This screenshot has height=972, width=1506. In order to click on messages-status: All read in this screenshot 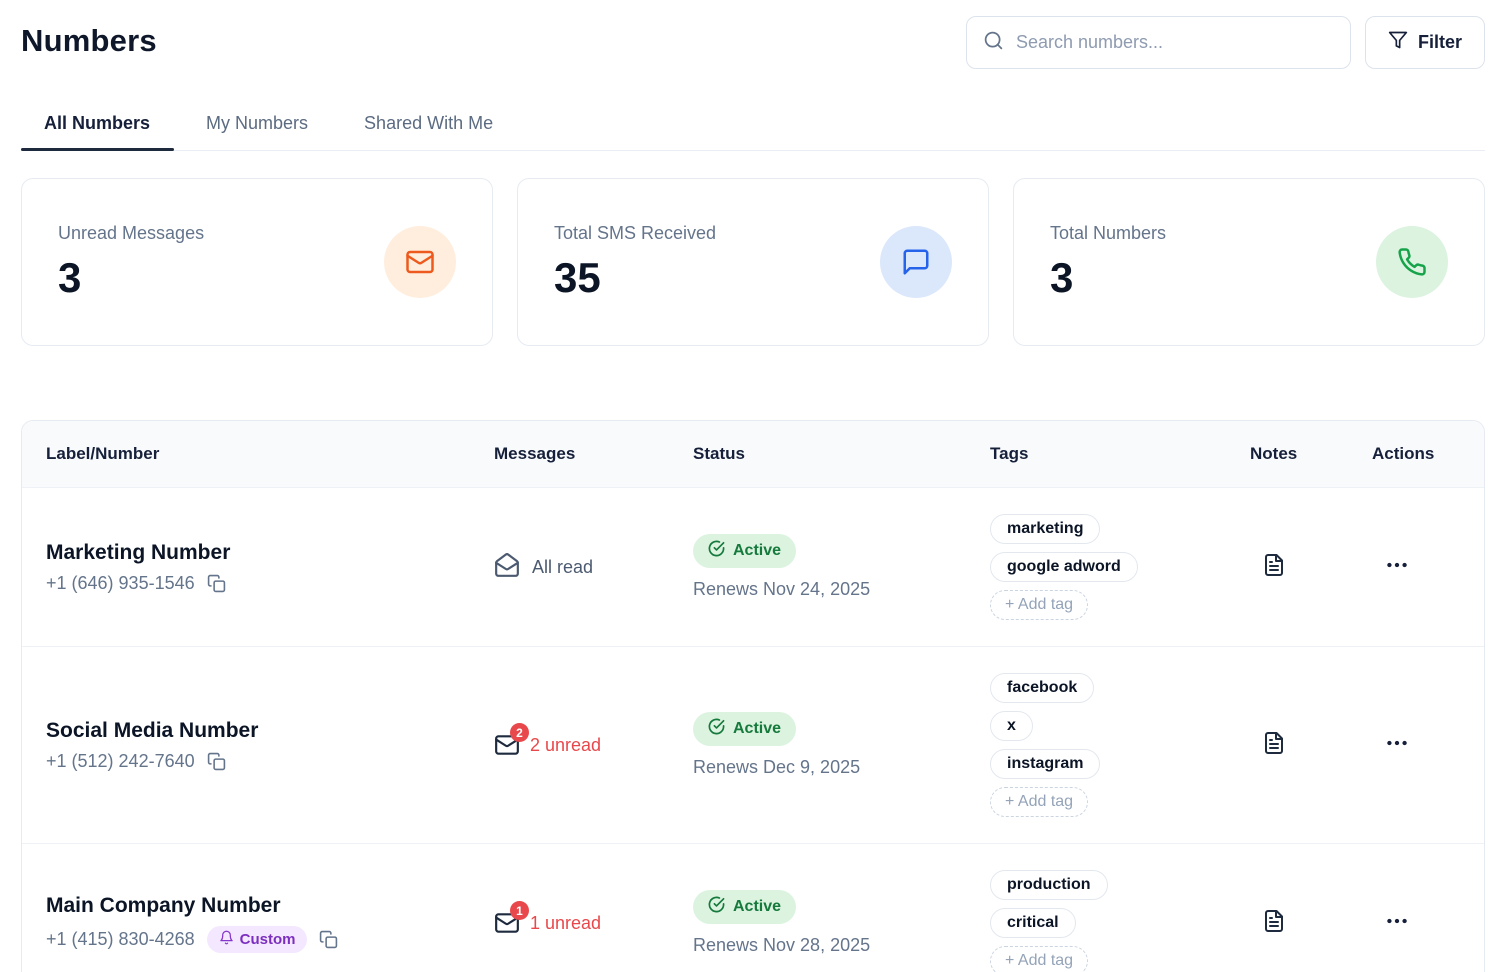, I will do `click(593, 567)`.